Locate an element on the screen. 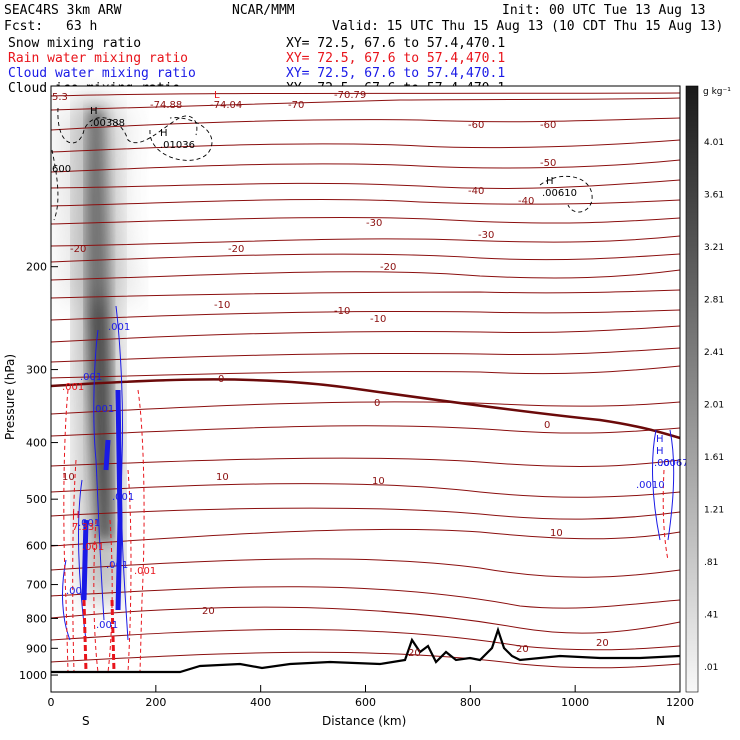 This screenshot has height=740, width=740. field-rain-xy: XY= 72.5, 67.6 to 57.4,470.1 is located at coordinates (395, 58).